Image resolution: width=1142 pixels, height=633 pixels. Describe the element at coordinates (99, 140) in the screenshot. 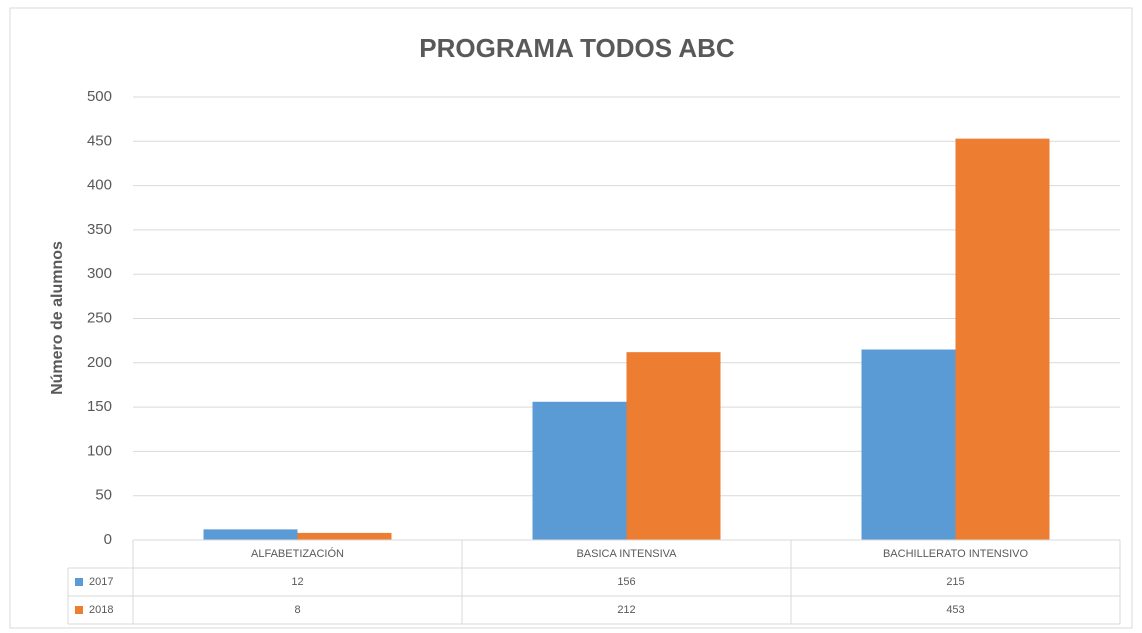

I see `y-tick-label: 450` at that location.